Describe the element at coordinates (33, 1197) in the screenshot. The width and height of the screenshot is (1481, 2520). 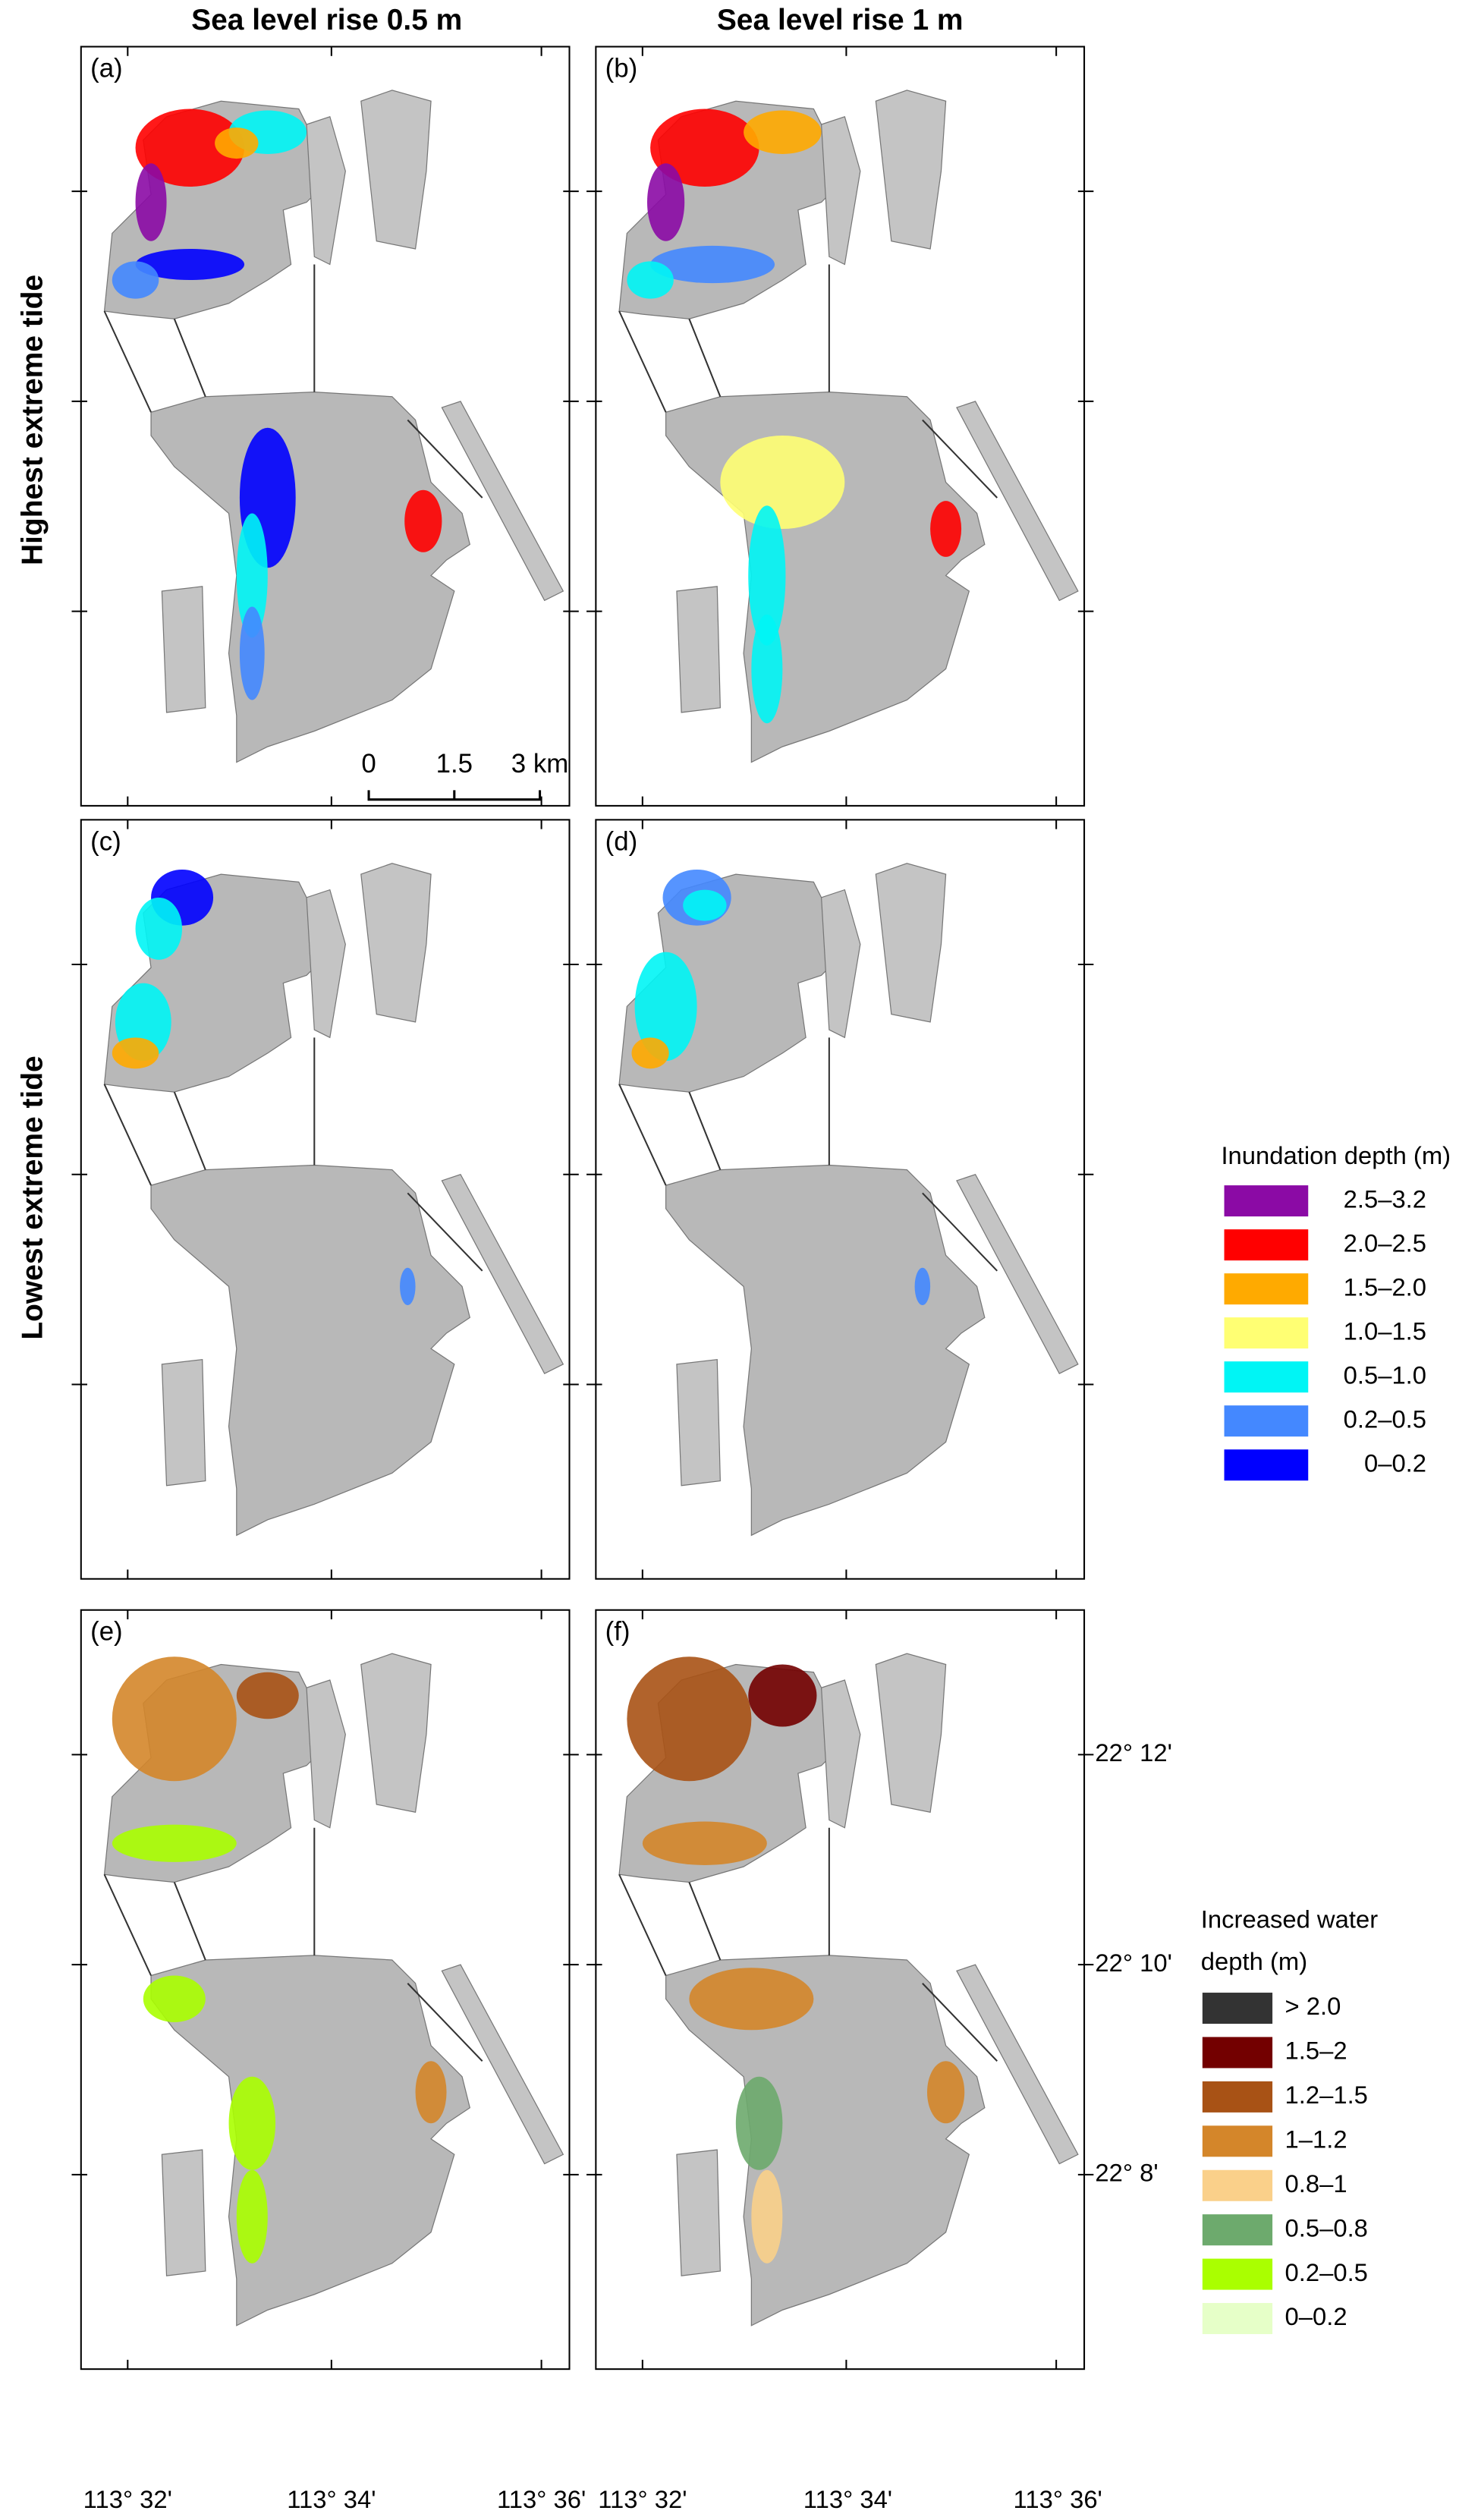
I see `row-header: Lowest extreme tide` at that location.